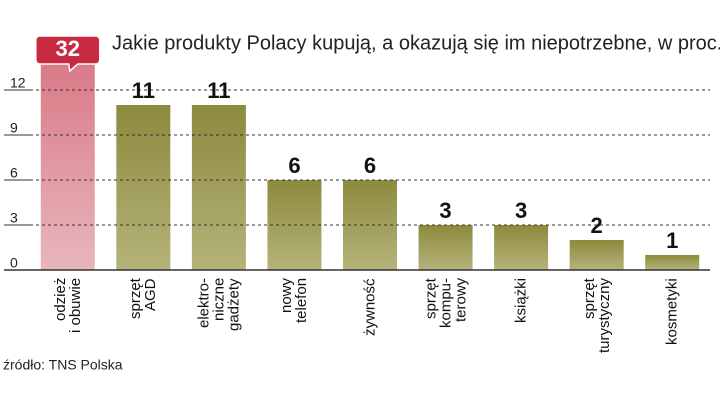 This screenshot has height=405, width=720. What do you see at coordinates (672, 240) in the screenshot?
I see `value-label: 1` at bounding box center [672, 240].